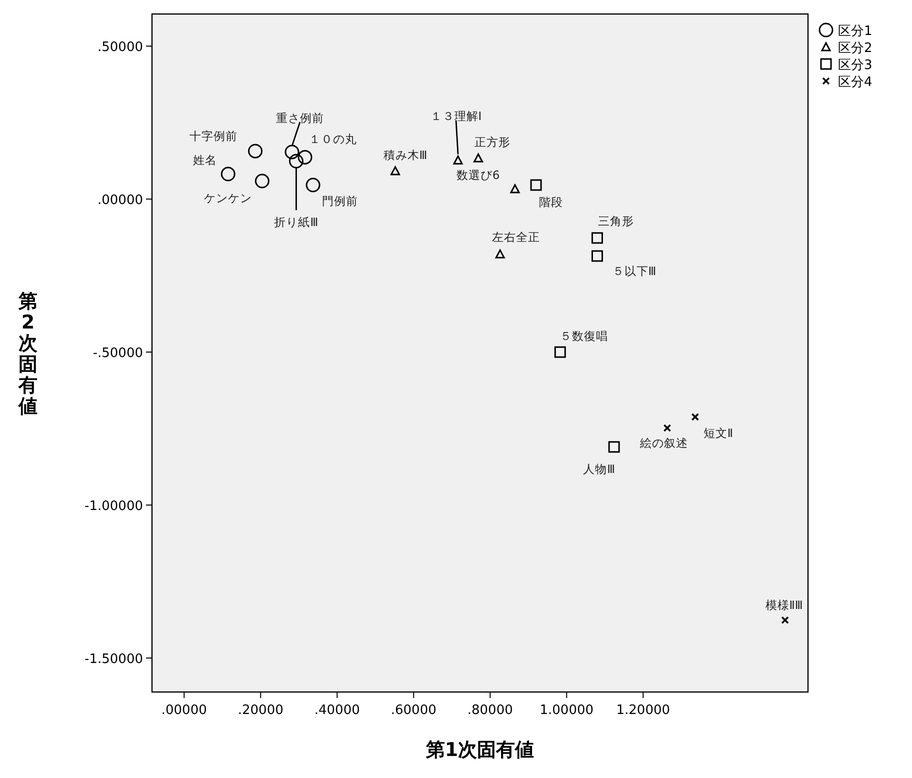  What do you see at coordinates (855, 65) in the screenshot?
I see `legend-label: 区分3` at bounding box center [855, 65].